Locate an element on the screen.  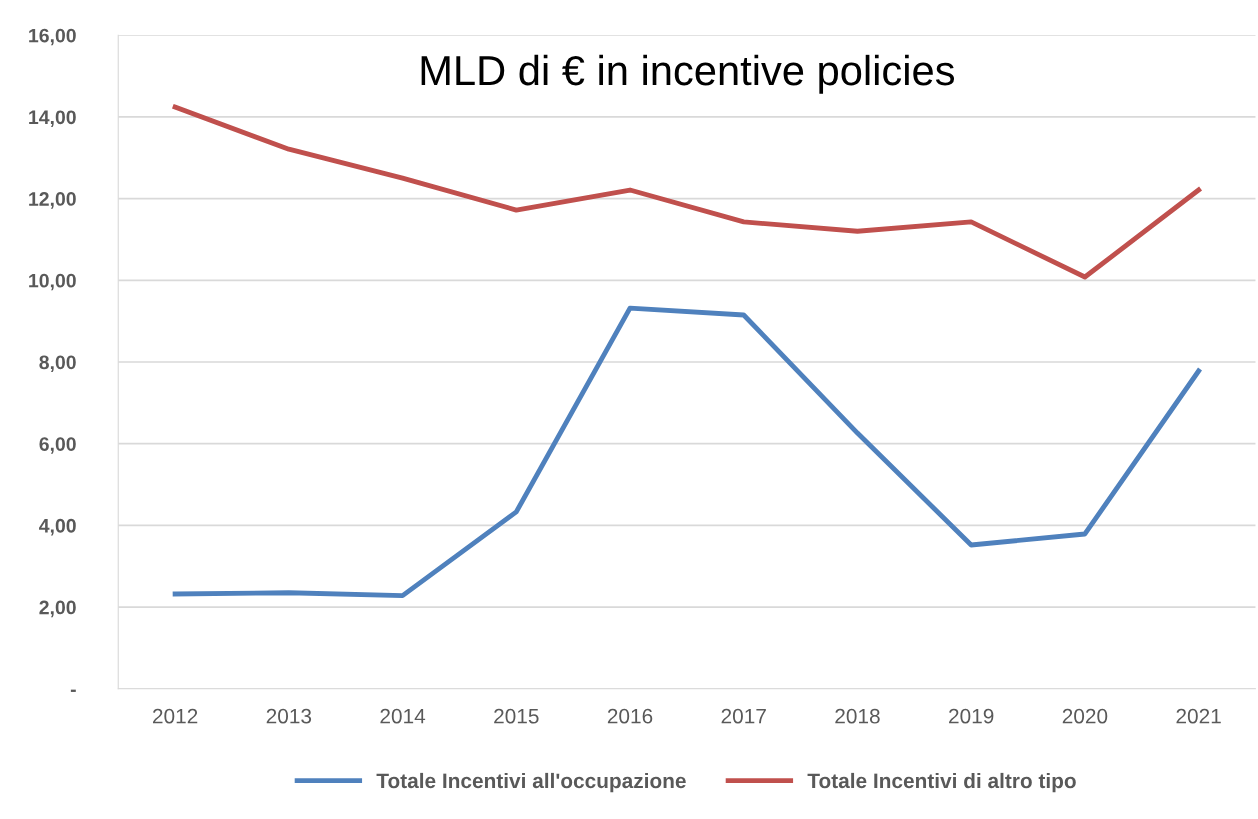
y-tick-label: 2,00 is located at coordinates (57, 609).